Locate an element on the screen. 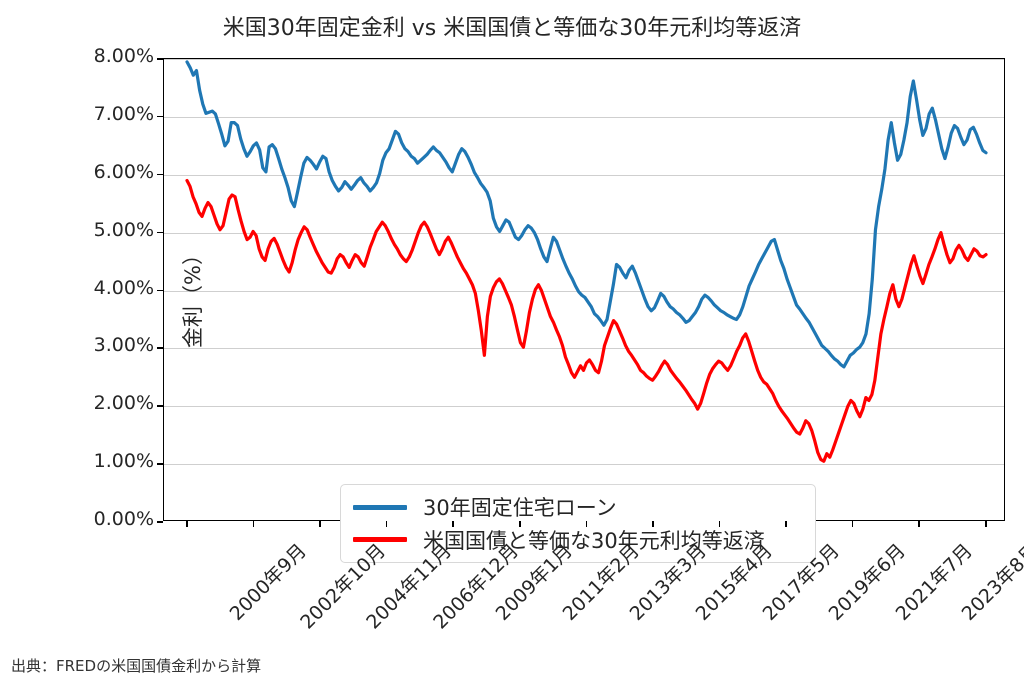 This screenshot has width=1024, height=695. y-axis-tick-label: 3.00% is located at coordinates (123, 345).